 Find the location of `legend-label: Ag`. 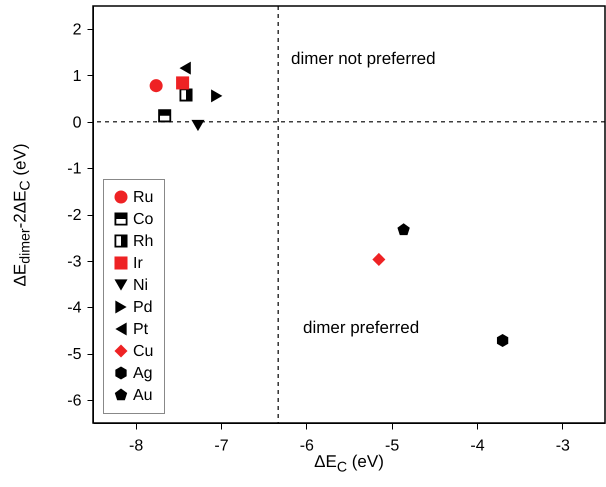

legend-label: Ag is located at coordinates (143, 373).